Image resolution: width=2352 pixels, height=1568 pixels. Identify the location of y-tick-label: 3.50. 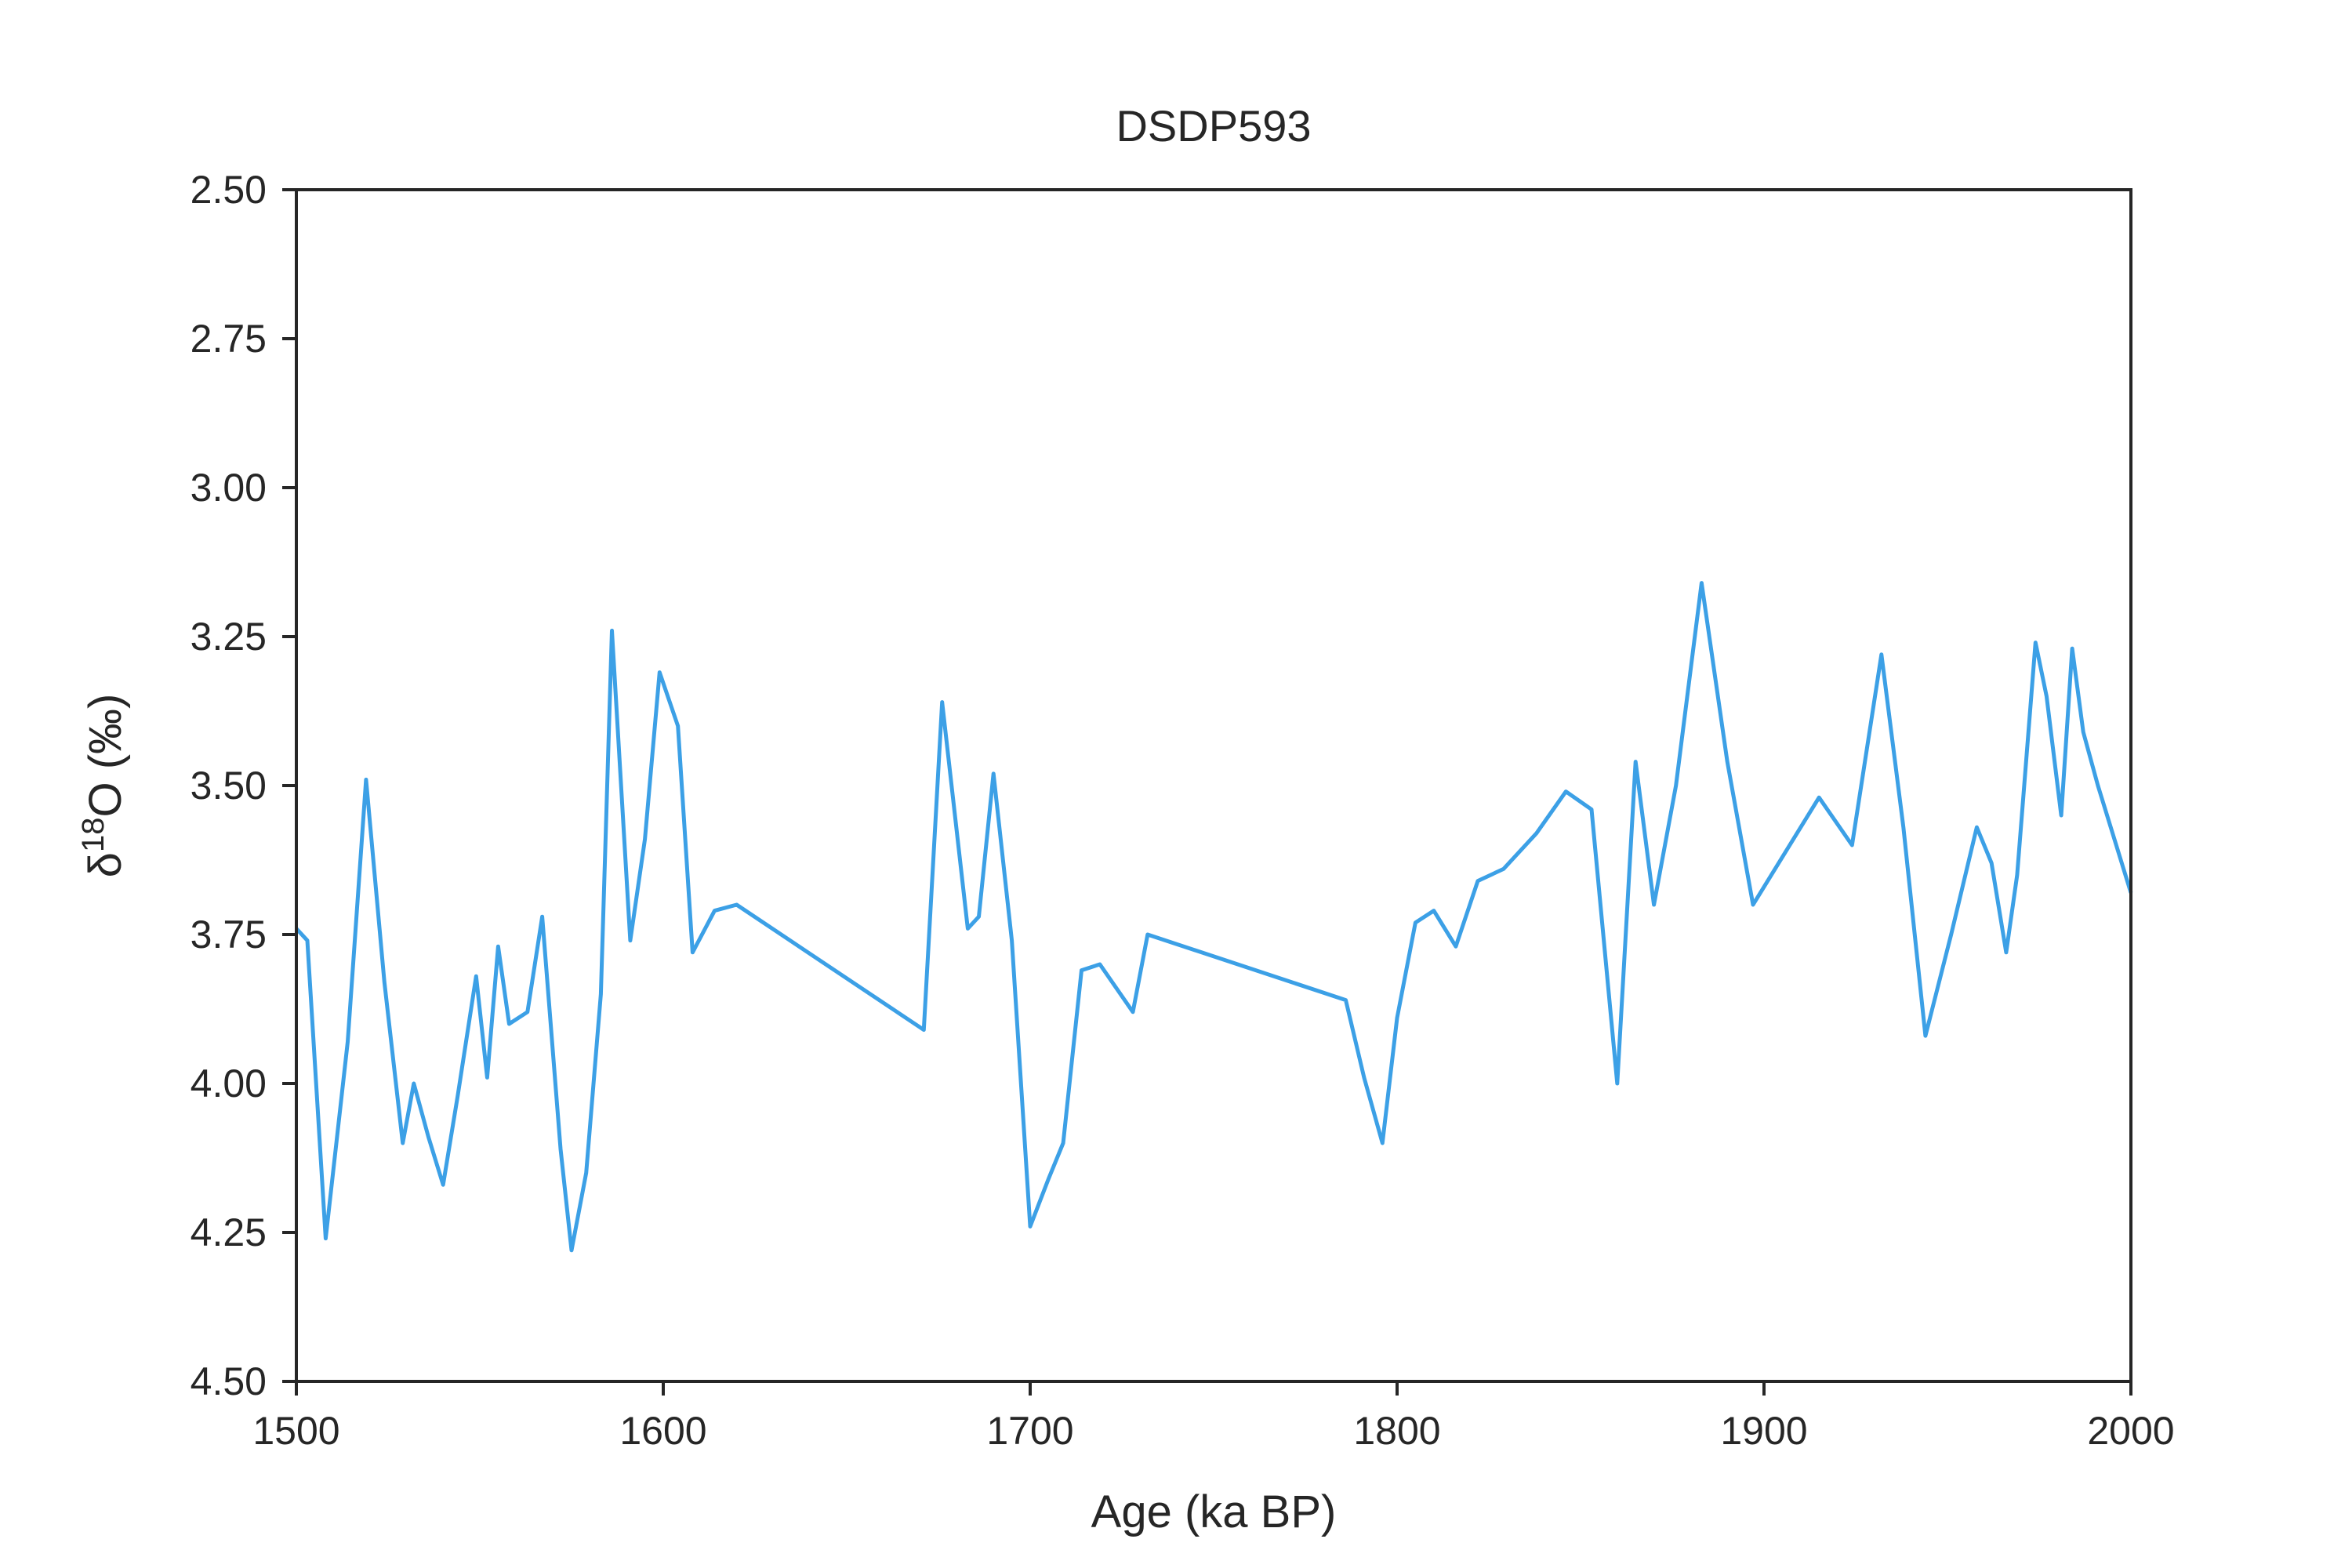
(229, 786).